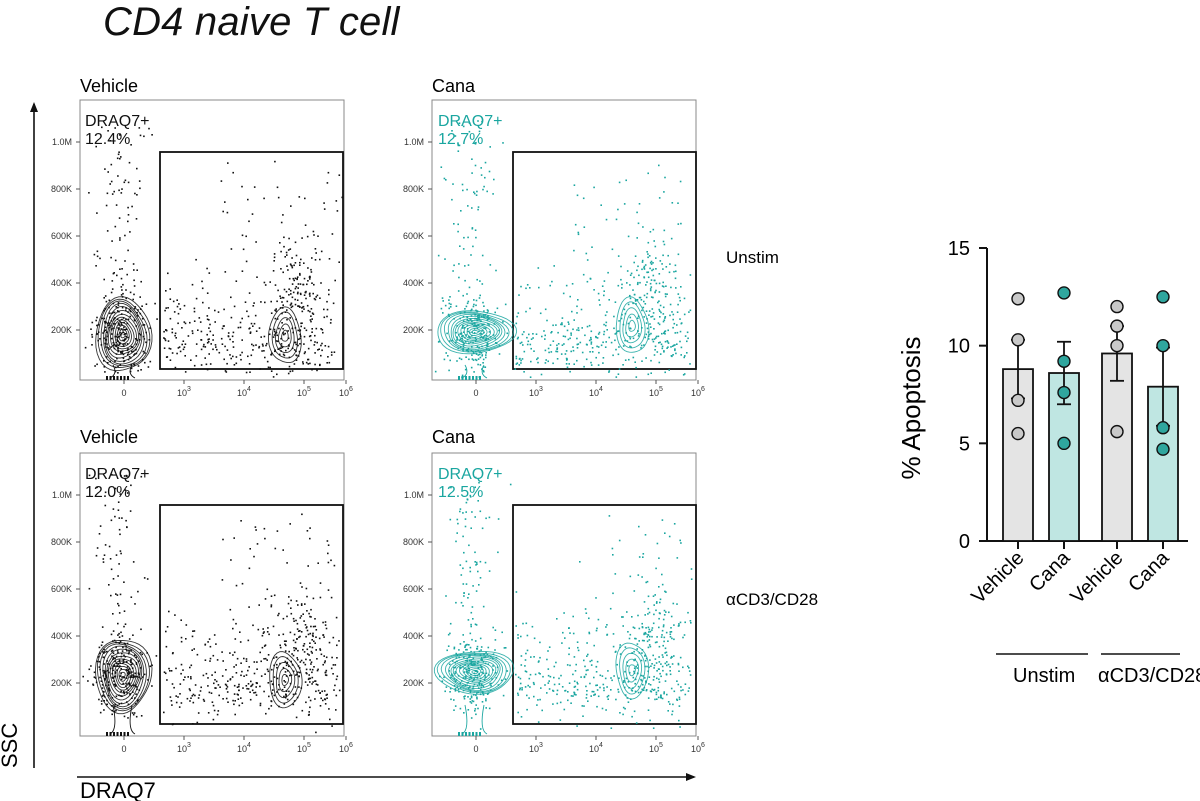  I want to click on y-tick-label: 1.0M, so click(62, 142).